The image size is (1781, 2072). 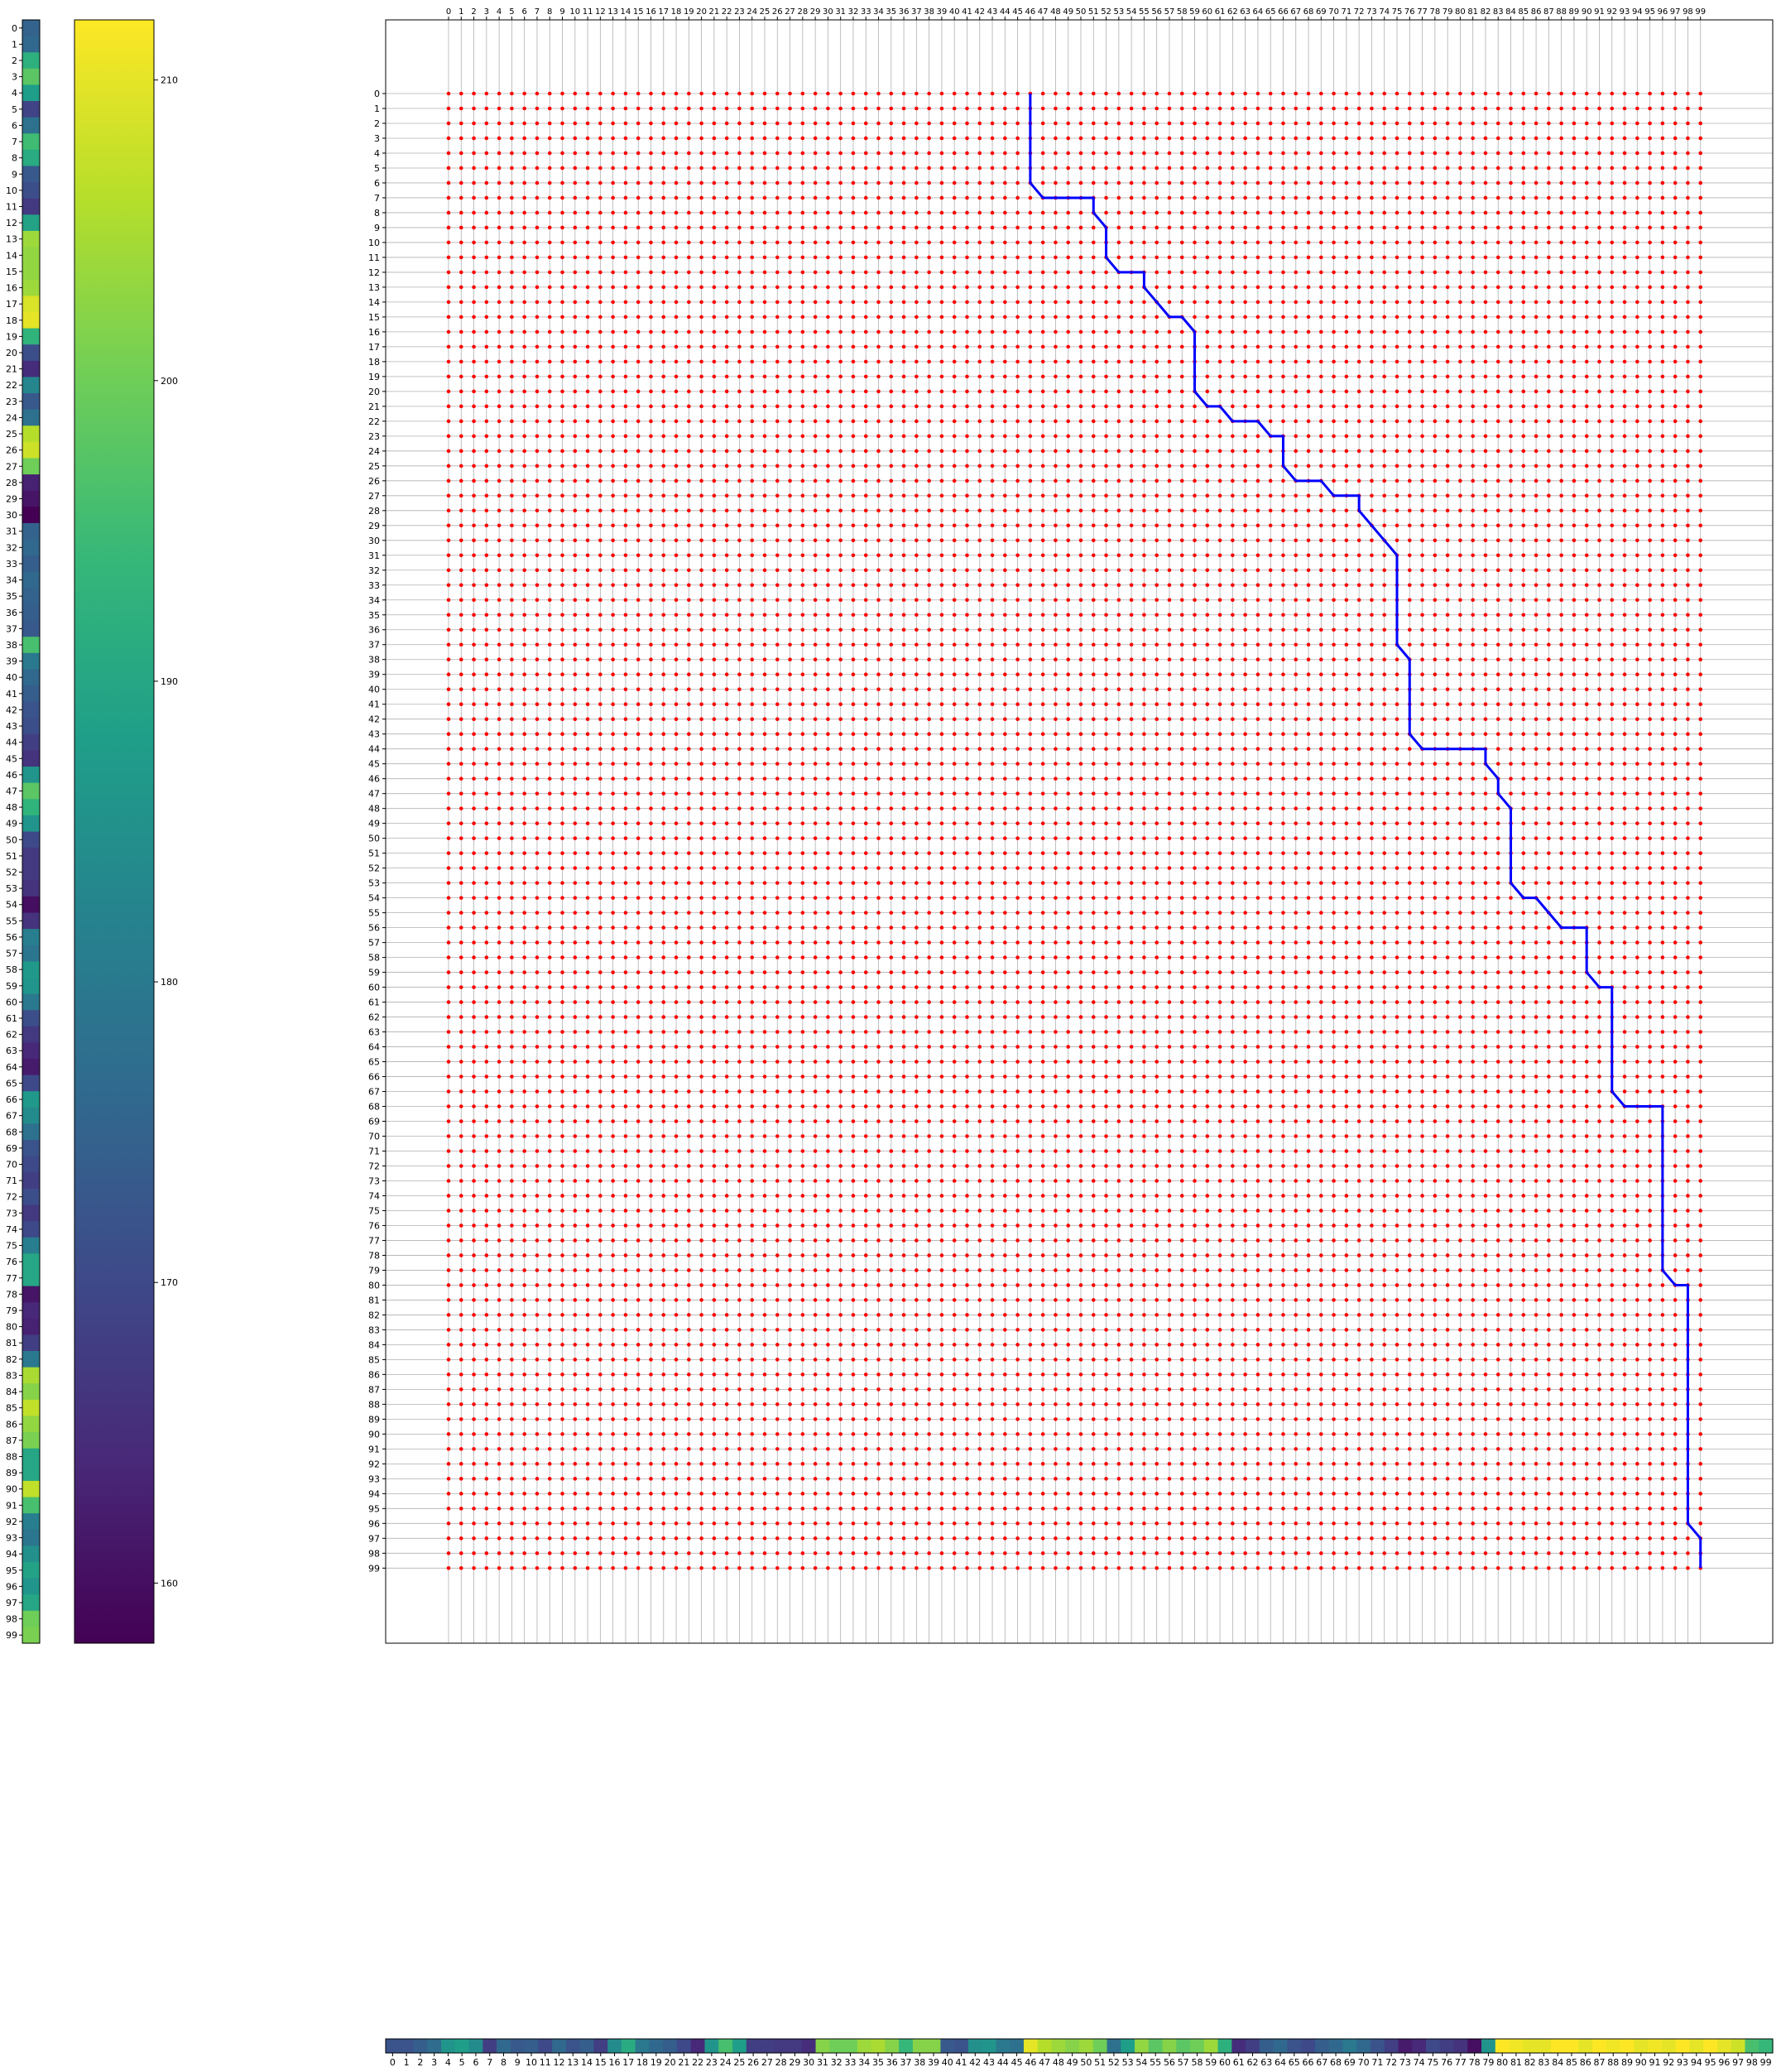 I want to click on y-tick-label: 74, so click(x=374, y=1195).